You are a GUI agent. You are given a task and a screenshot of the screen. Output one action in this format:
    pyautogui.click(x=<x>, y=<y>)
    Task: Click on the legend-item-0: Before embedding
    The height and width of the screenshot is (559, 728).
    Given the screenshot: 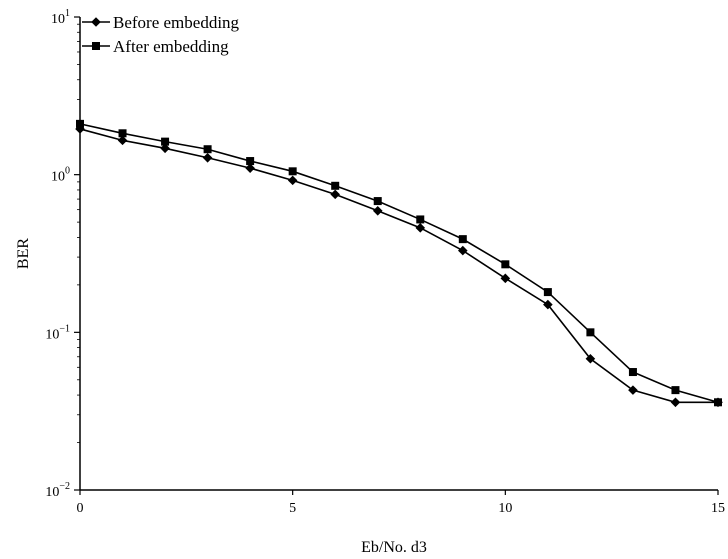 What is the action you would take?
    pyautogui.click(x=161, y=22)
    